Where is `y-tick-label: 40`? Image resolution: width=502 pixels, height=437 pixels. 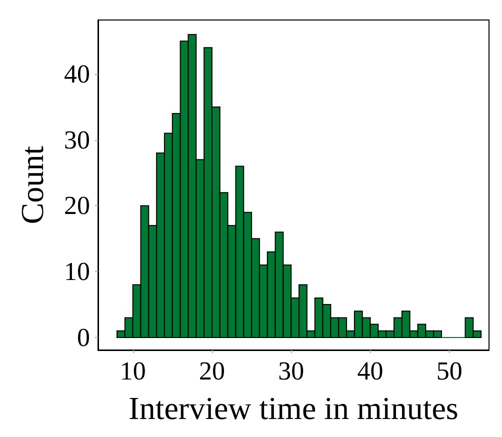 y-tick-label: 40 is located at coordinates (77, 74).